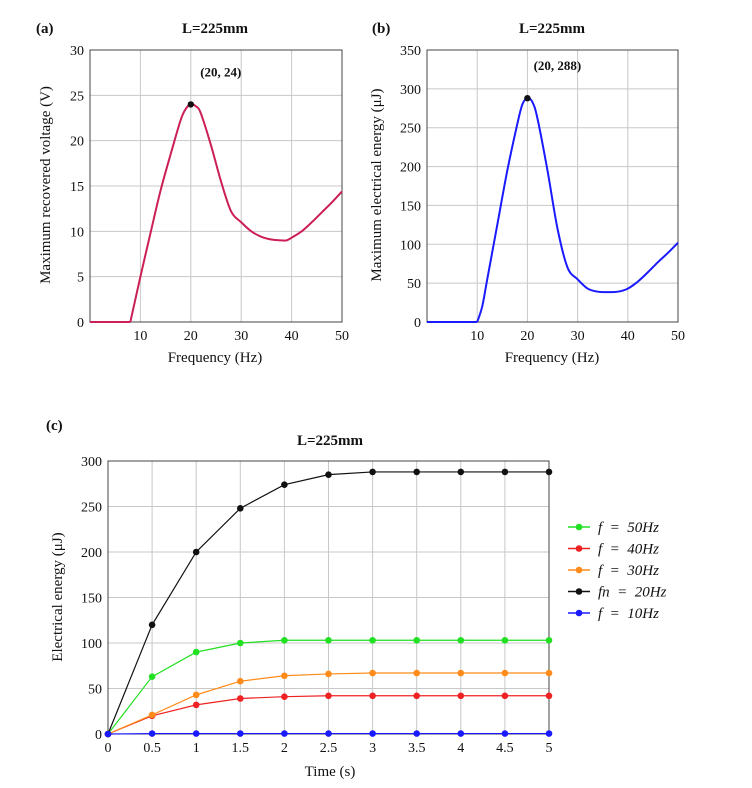  What do you see at coordinates (80, 323) in the screenshot?
I see `chart-a-ytick-label: 0` at bounding box center [80, 323].